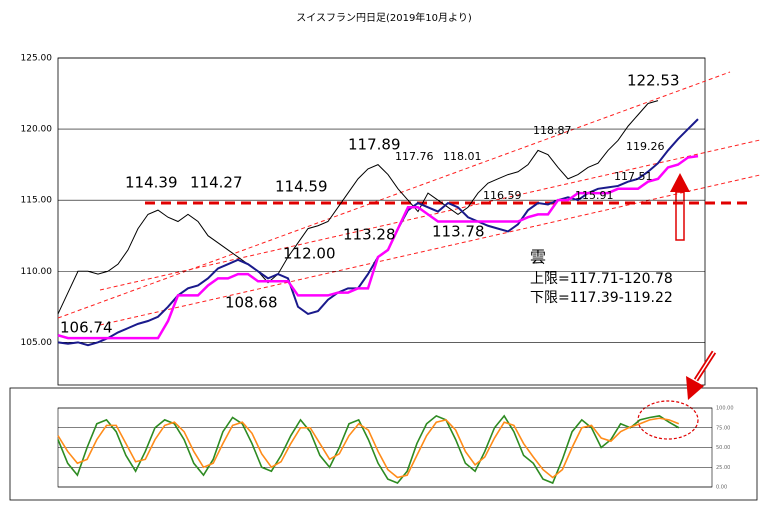 The image size is (768, 505). Describe the element at coordinates (374, 145) in the screenshot. I see `annotation: 117.89` at that location.